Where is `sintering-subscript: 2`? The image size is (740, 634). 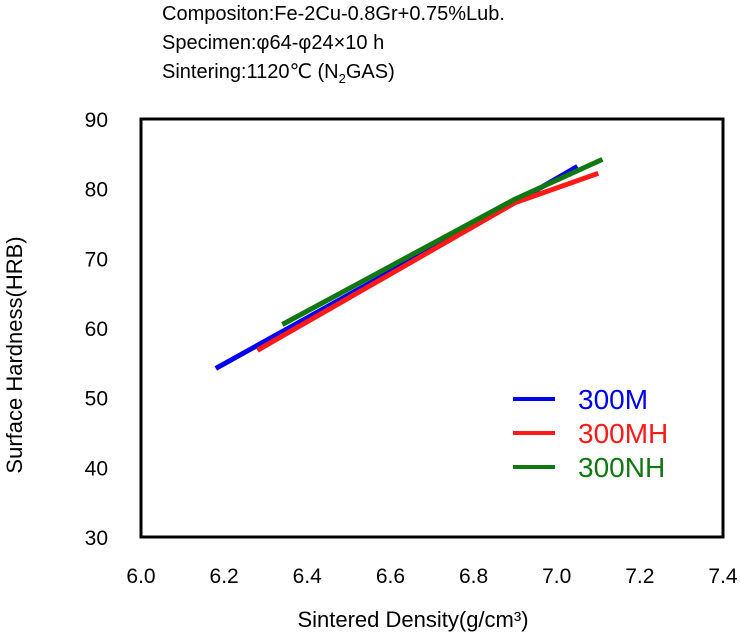
sintering-subscript: 2 is located at coordinates (342, 78).